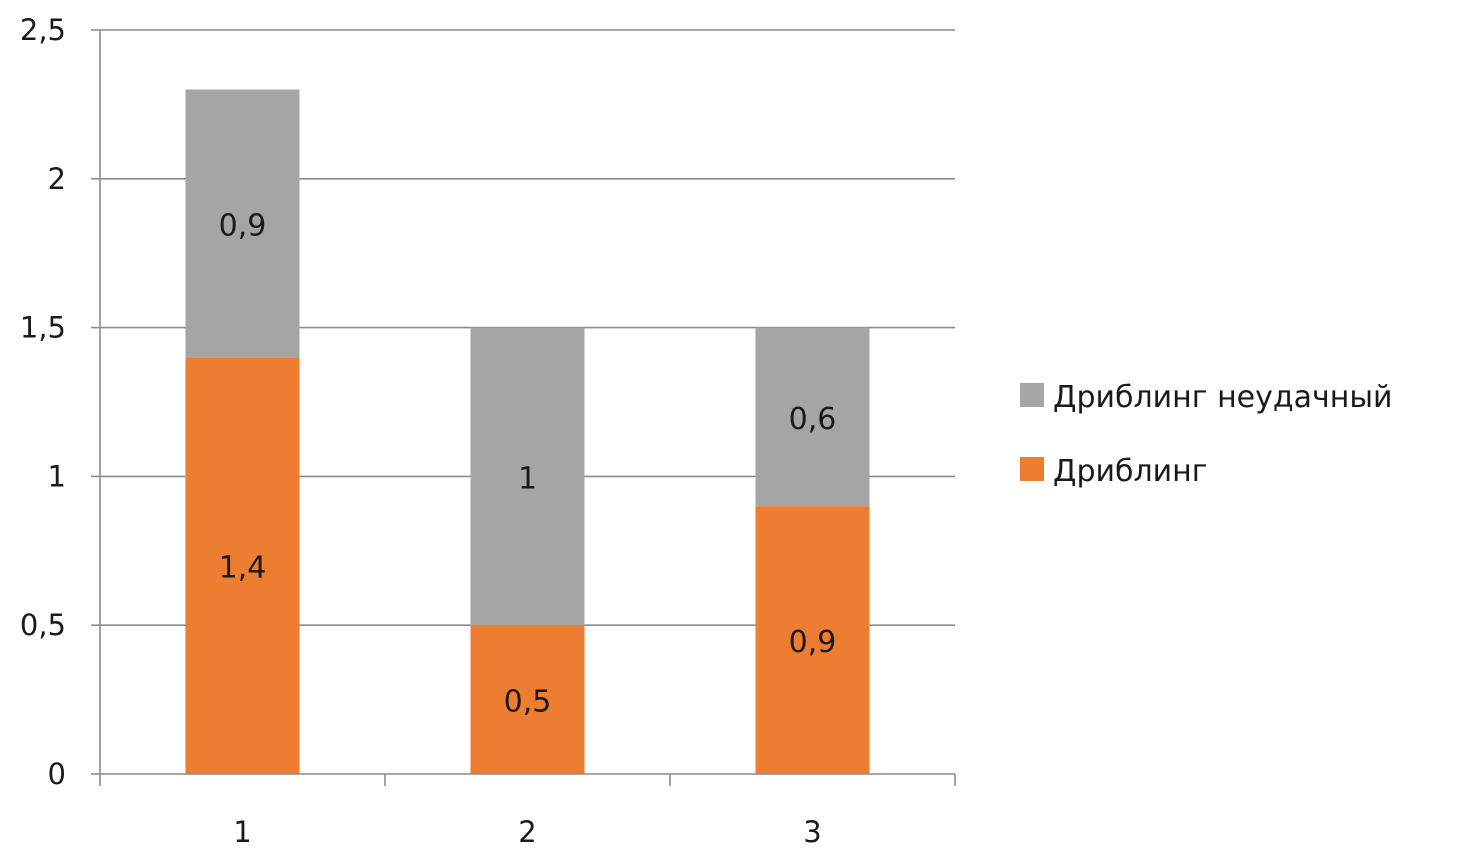  I want to click on data-label: 1, so click(527, 478).